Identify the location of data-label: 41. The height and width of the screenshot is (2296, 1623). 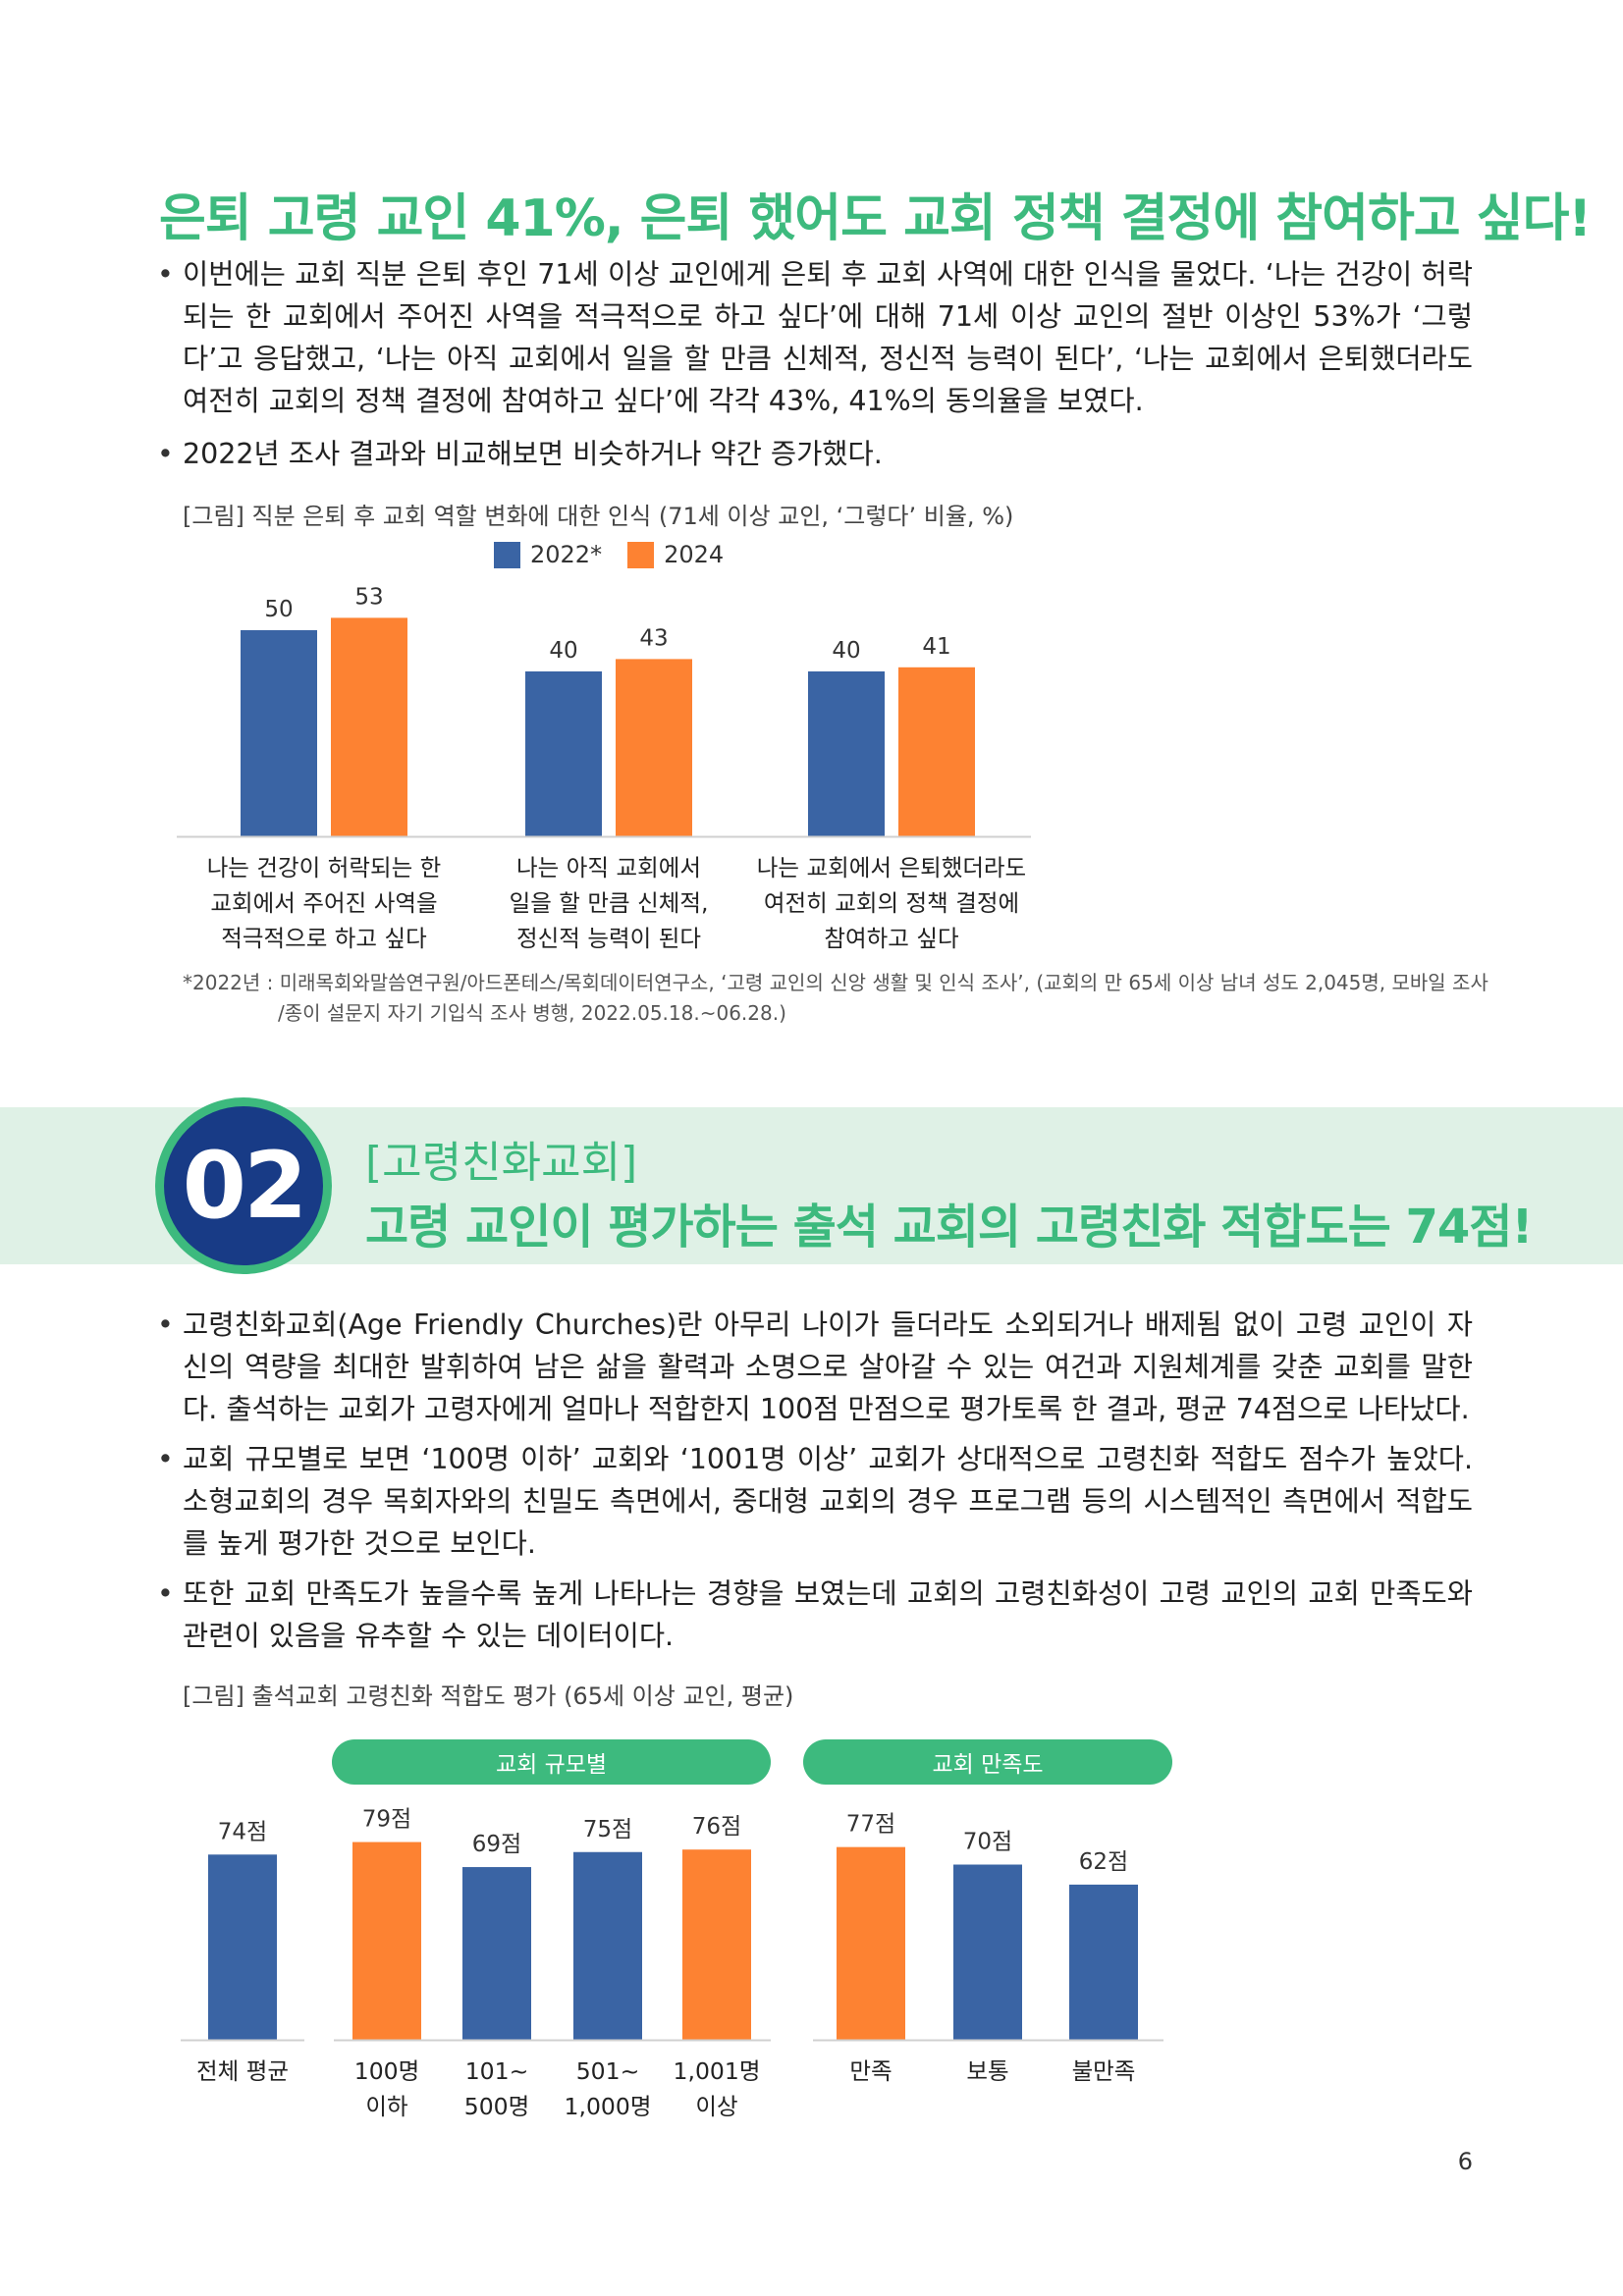
(936, 647).